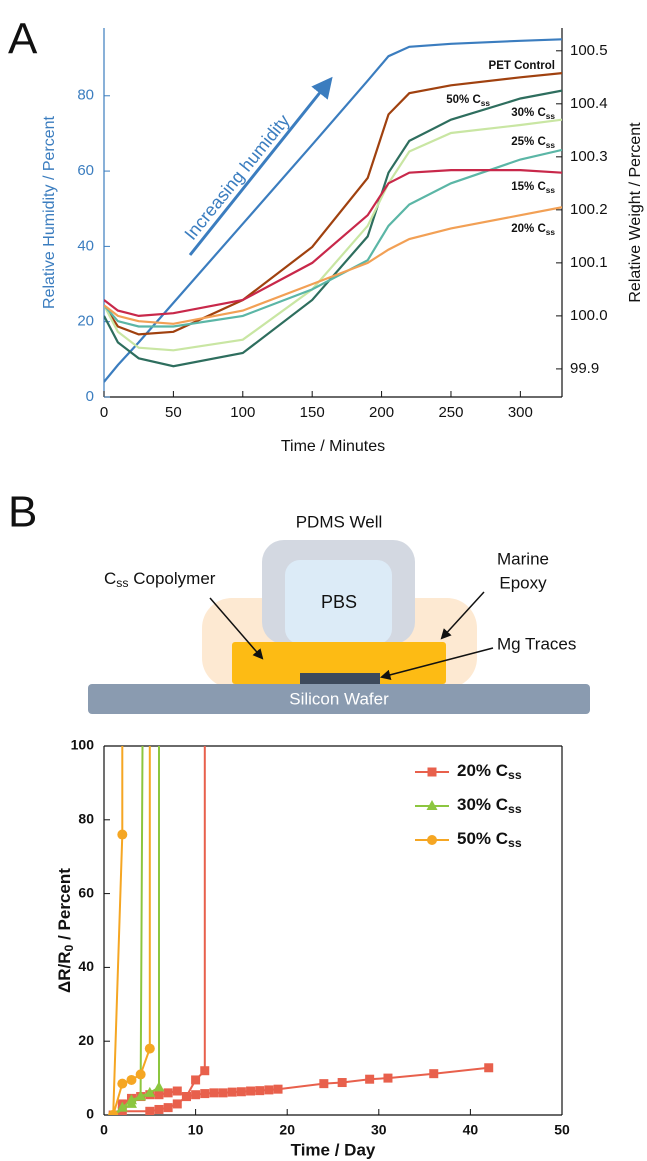  What do you see at coordinates (533, 230) in the screenshot?
I see `series-label: 20% Css` at bounding box center [533, 230].